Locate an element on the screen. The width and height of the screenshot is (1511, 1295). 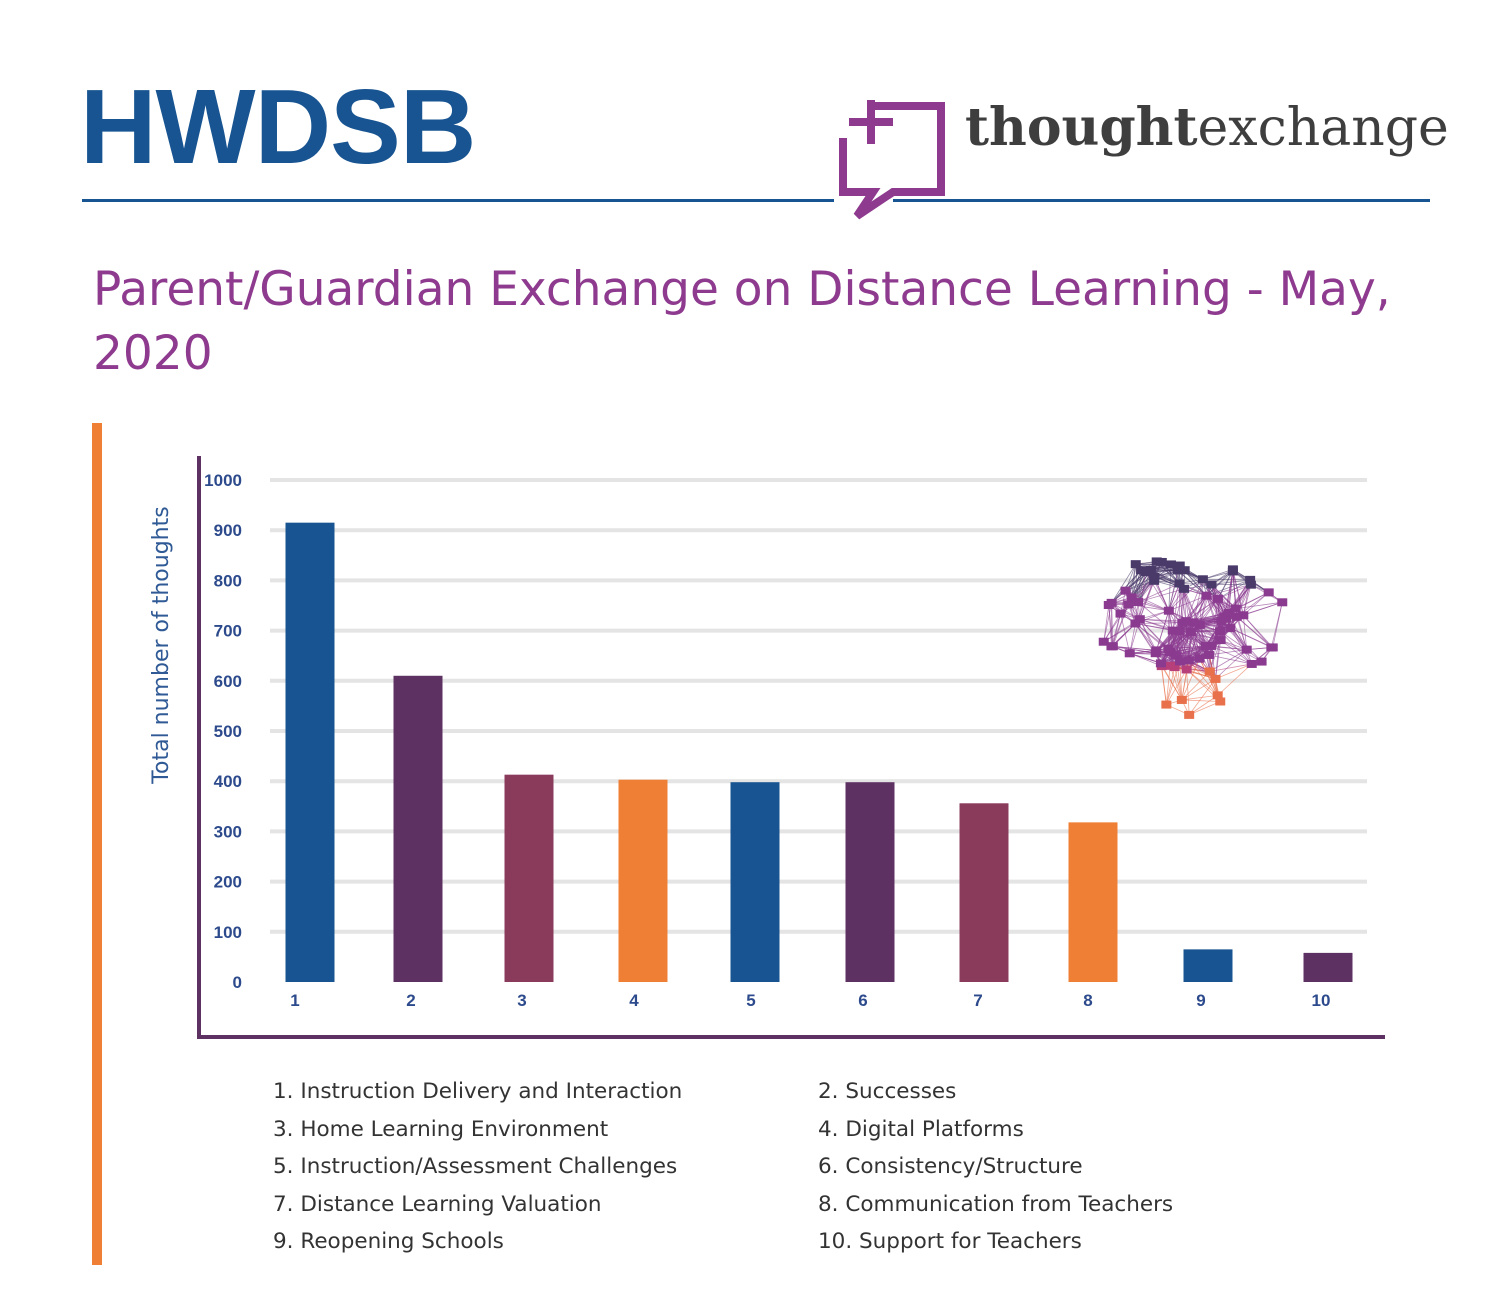
x-tick-label: 4 is located at coordinates (634, 1000).